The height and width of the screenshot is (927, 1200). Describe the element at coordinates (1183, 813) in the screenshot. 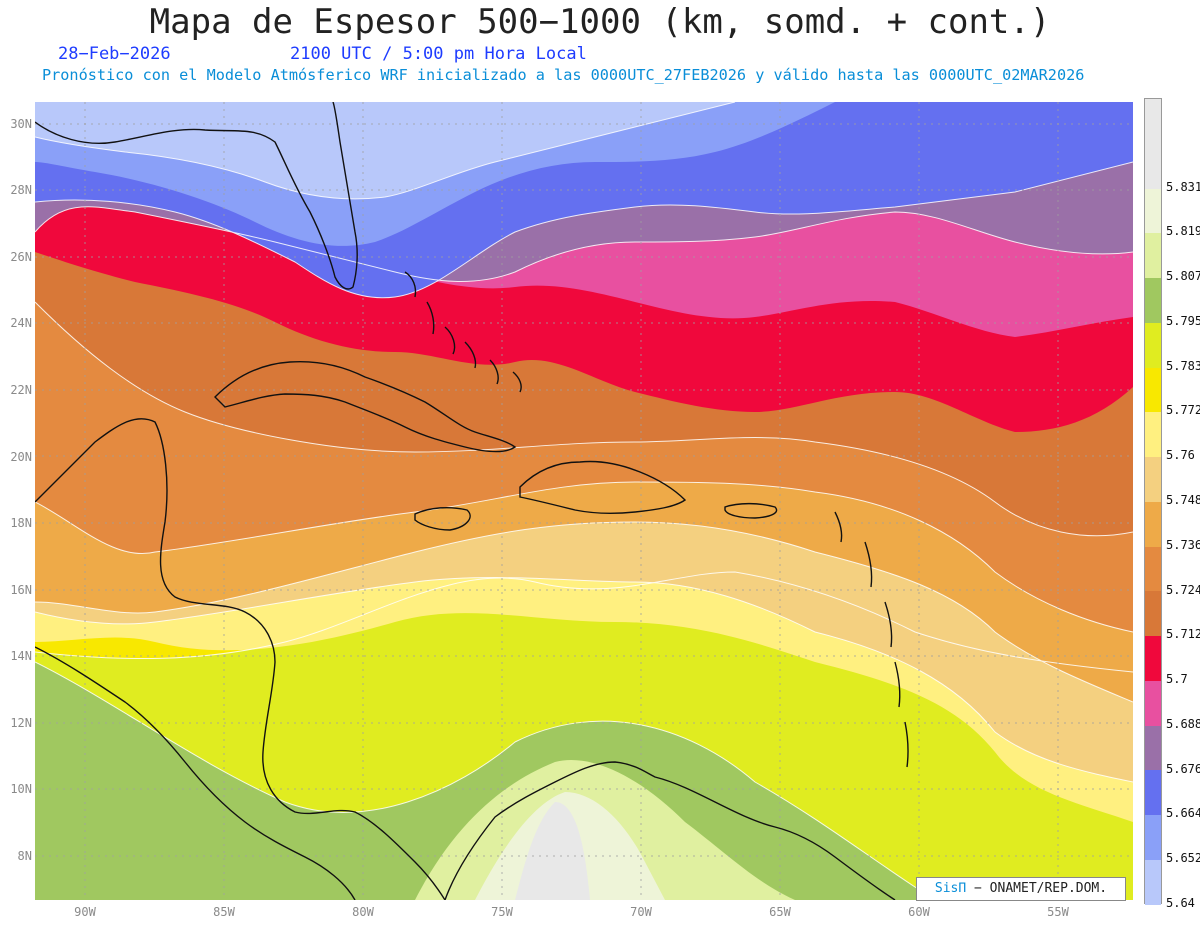

I see `colorbar-level-label: 5.664` at that location.